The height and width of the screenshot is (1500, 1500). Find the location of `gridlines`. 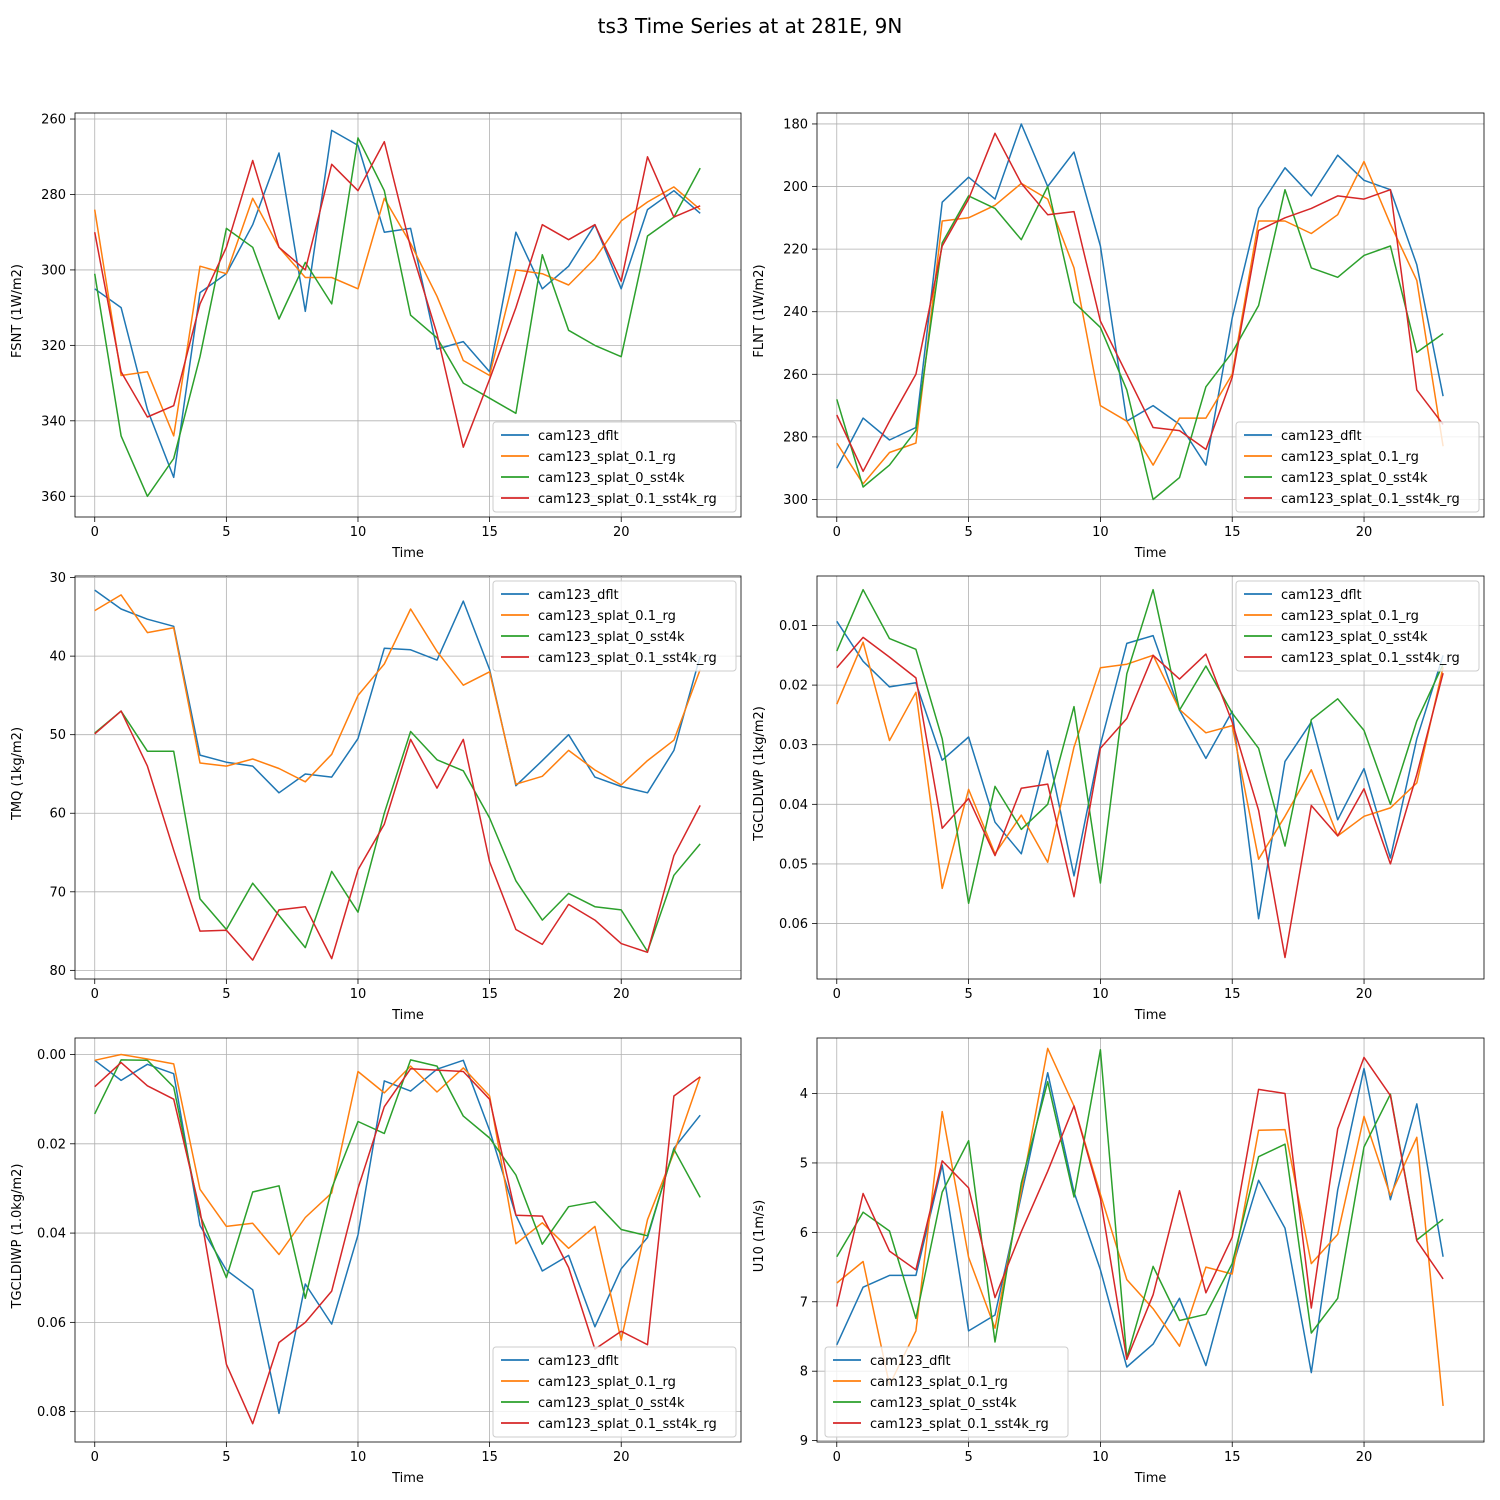

gridlines is located at coordinates (408, 777).